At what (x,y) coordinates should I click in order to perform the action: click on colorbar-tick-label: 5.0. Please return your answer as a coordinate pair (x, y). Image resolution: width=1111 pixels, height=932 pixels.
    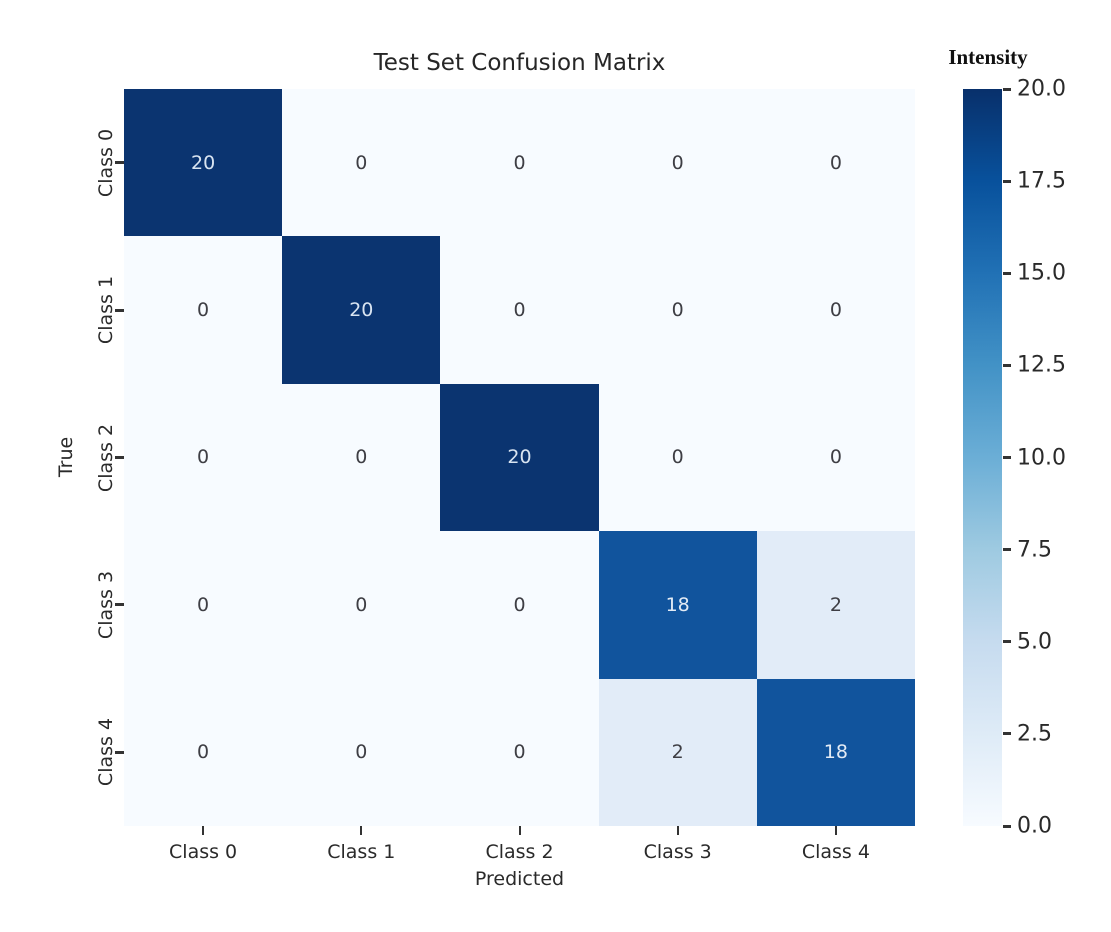
    Looking at the image, I should click on (1034, 642).